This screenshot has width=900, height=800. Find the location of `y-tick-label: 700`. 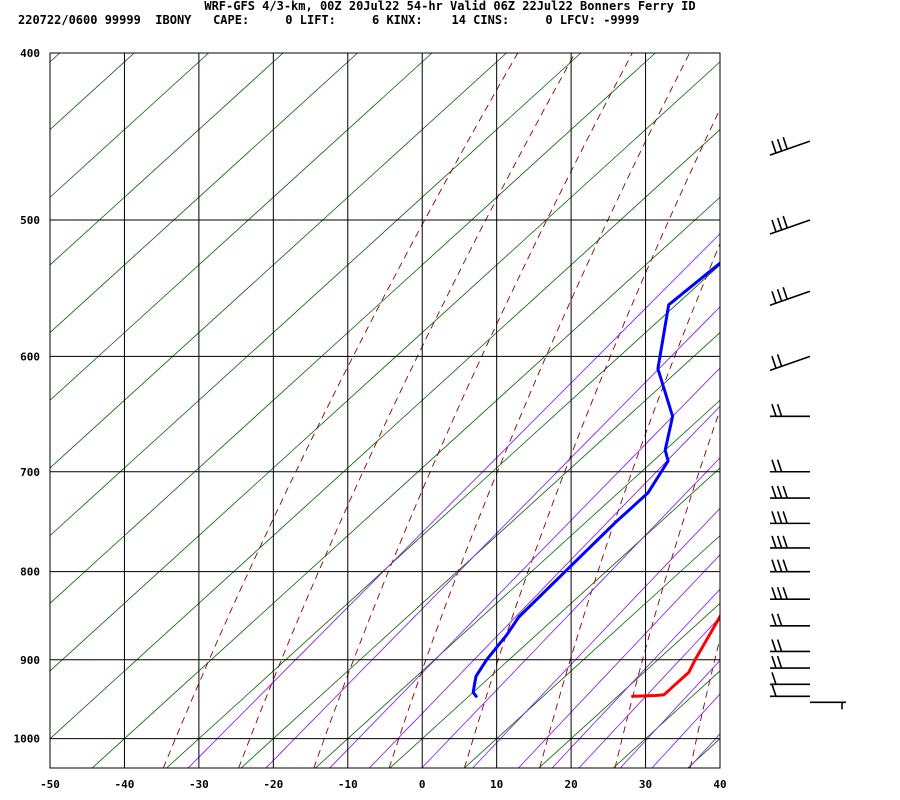

y-tick-label: 700 is located at coordinates (30, 472).